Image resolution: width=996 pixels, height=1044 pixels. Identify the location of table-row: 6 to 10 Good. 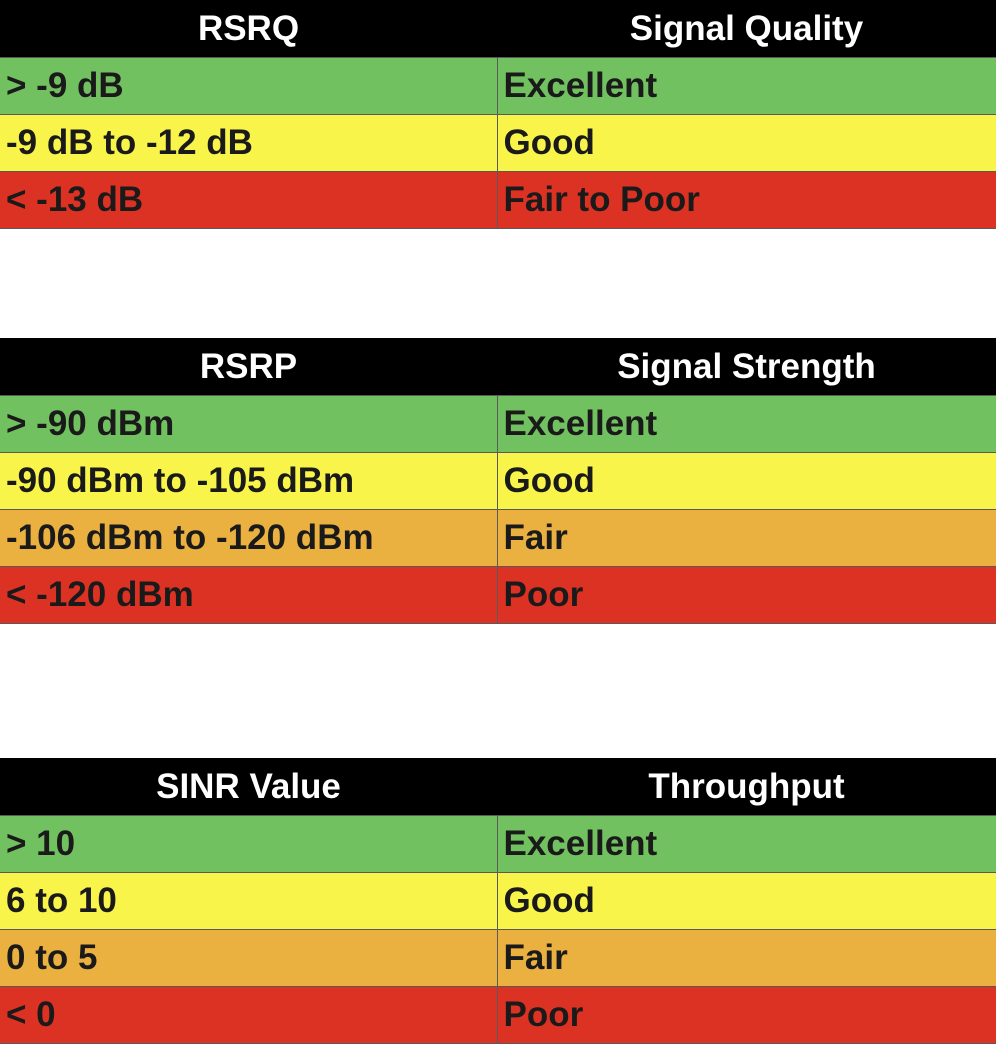
(498, 901).